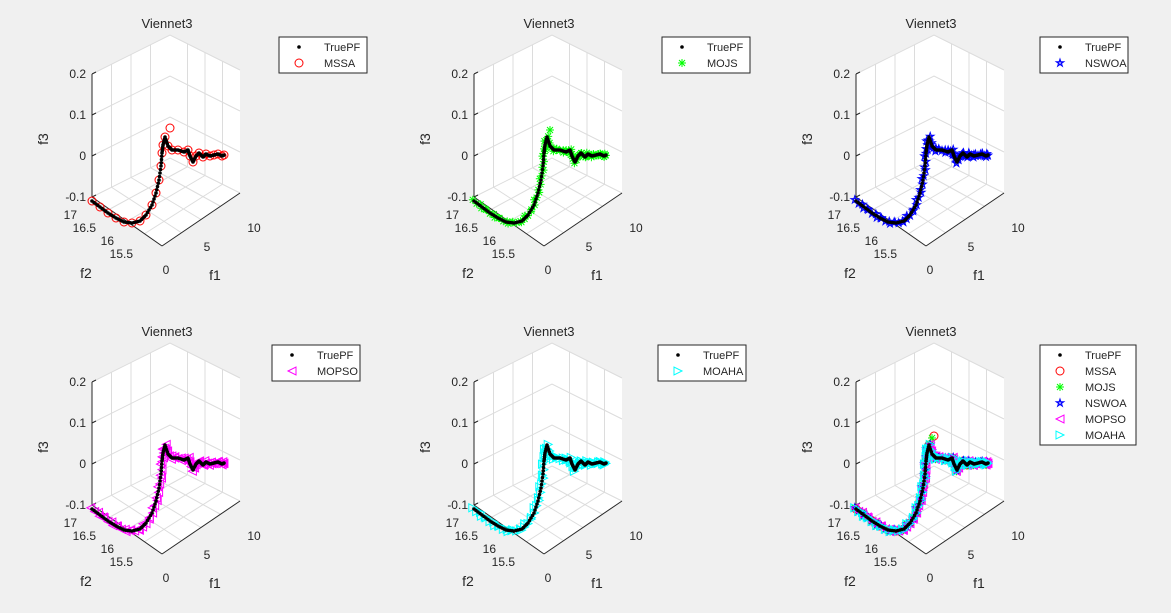  I want to click on legend: TruePF MOJS, so click(706, 55).